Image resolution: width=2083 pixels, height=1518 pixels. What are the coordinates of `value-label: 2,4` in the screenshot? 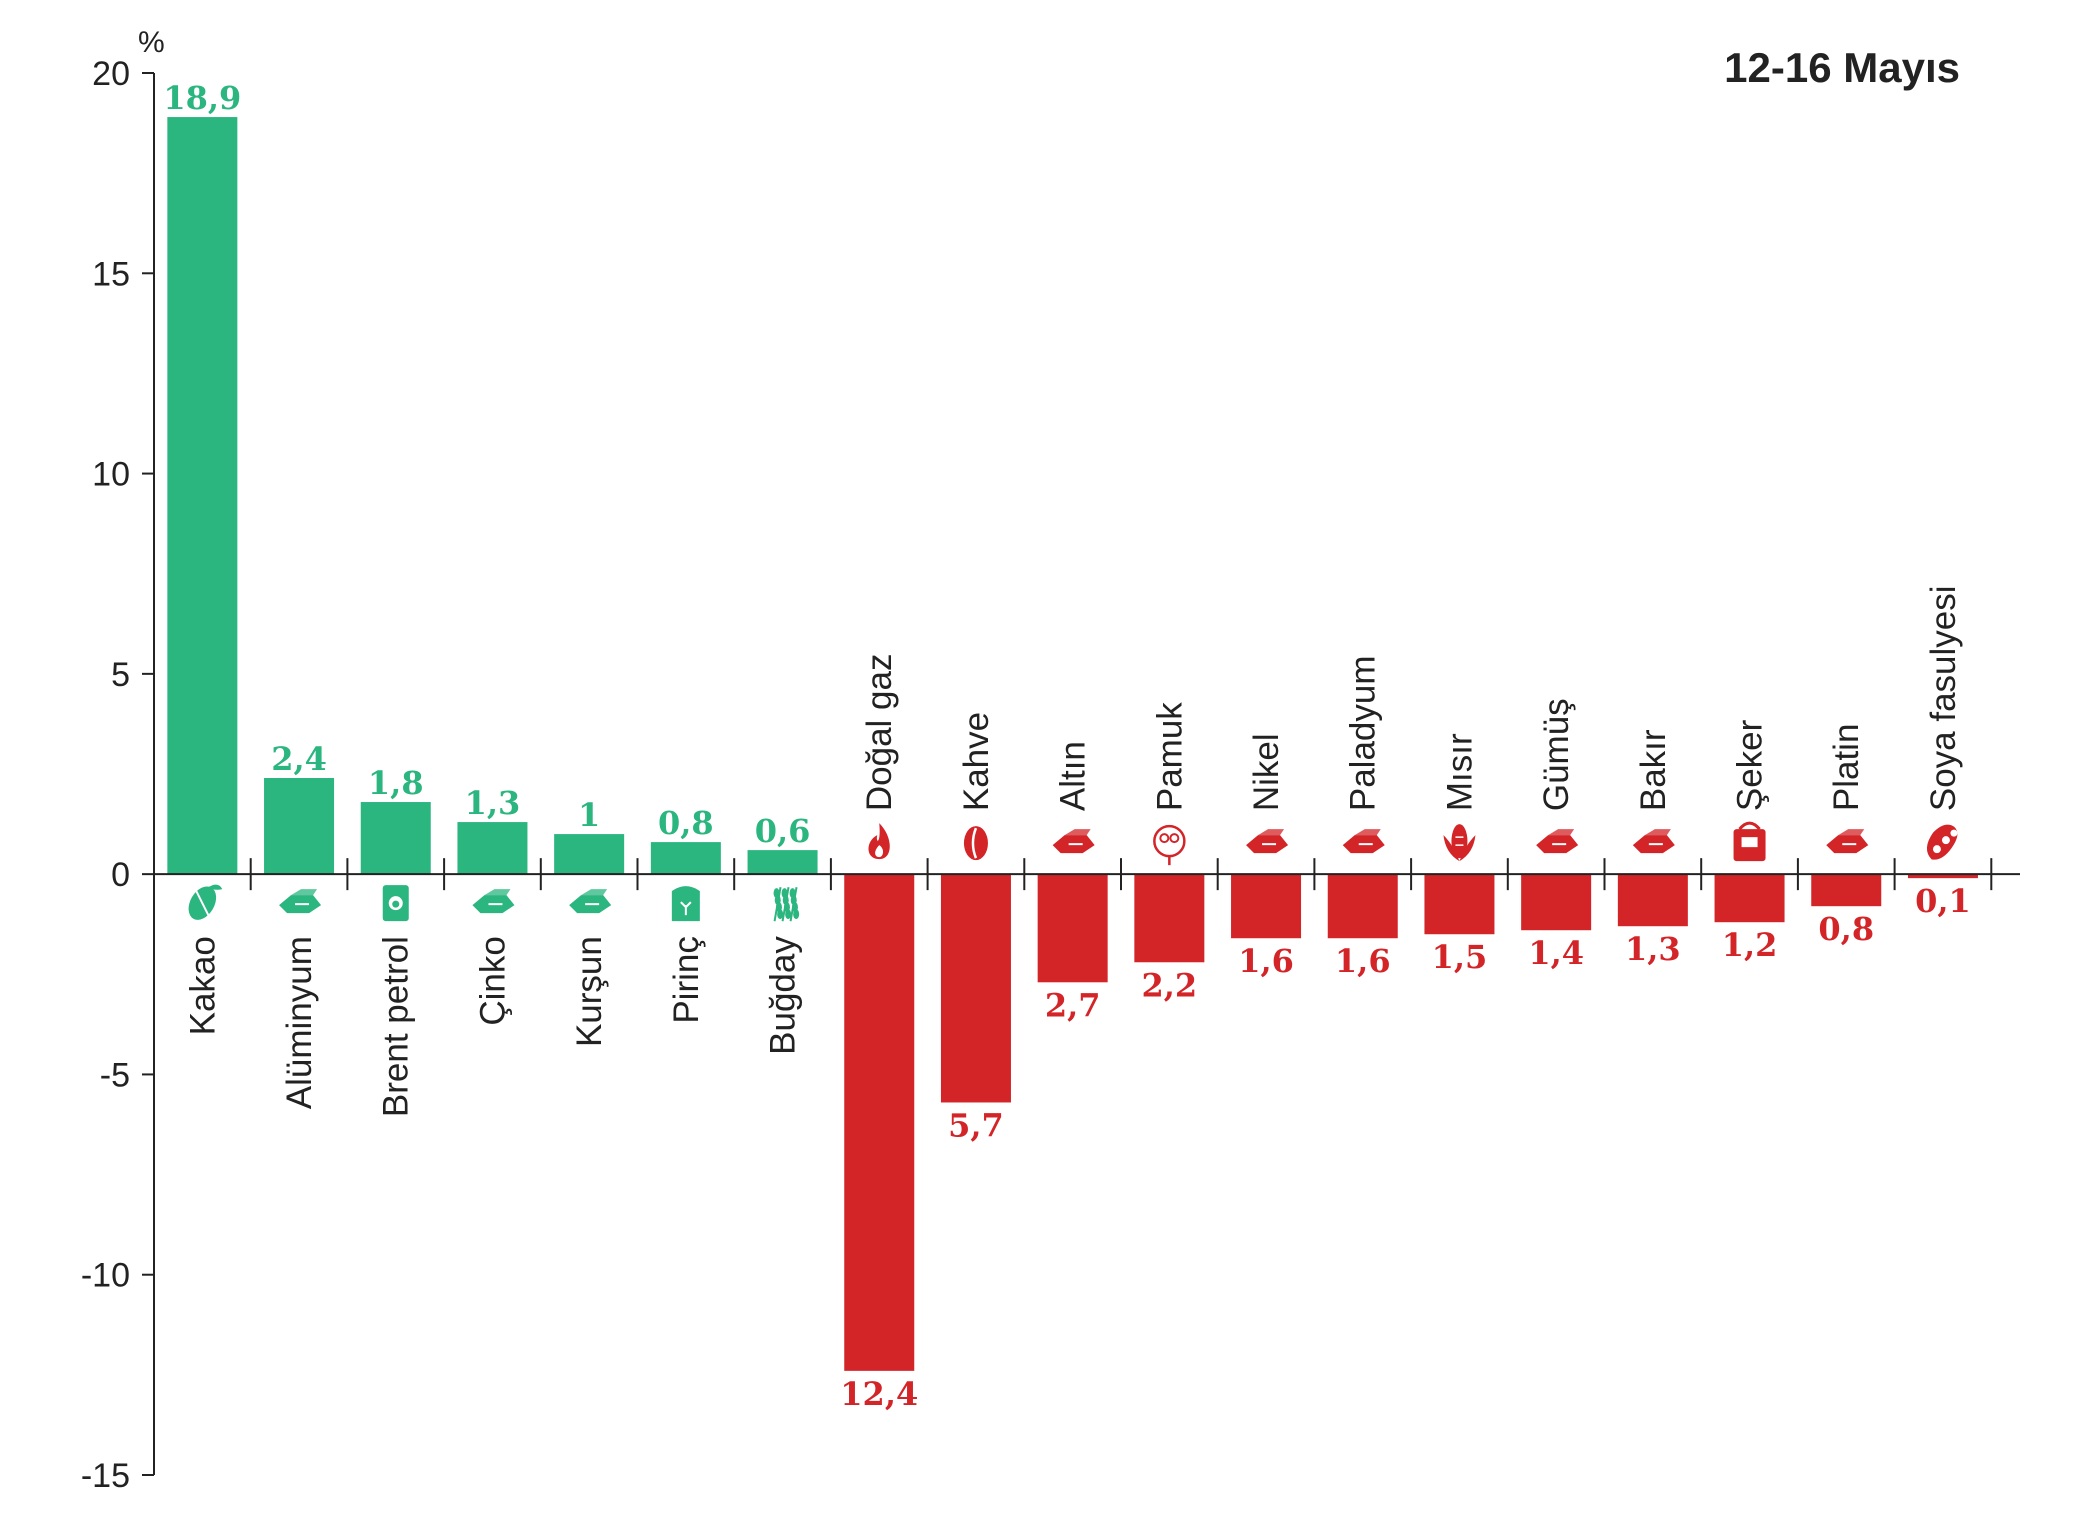 It's located at (299, 759).